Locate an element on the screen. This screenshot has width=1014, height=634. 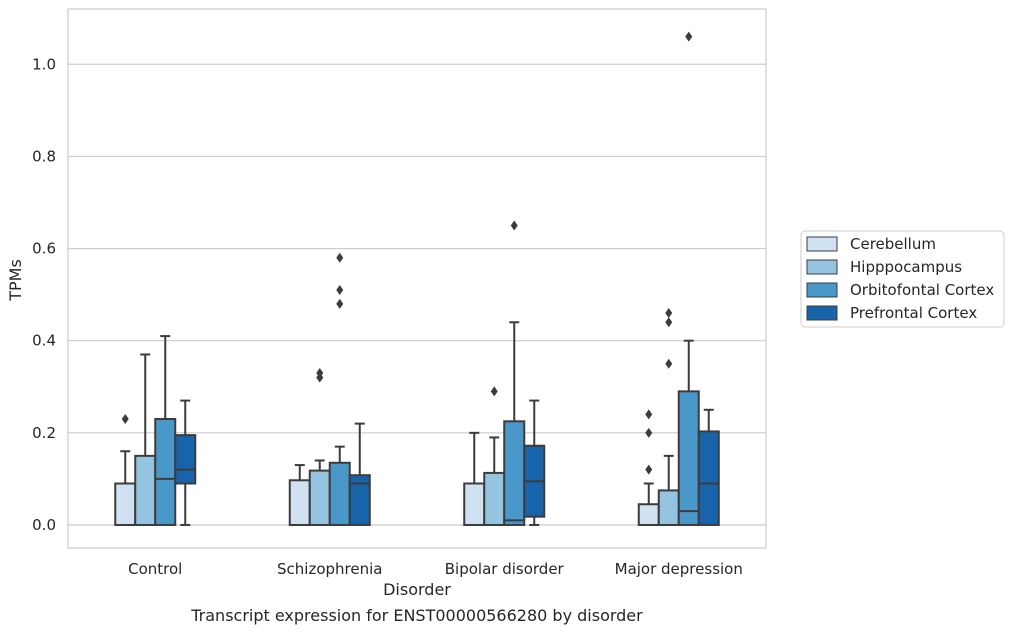
legend-frame is located at coordinates (902, 279).